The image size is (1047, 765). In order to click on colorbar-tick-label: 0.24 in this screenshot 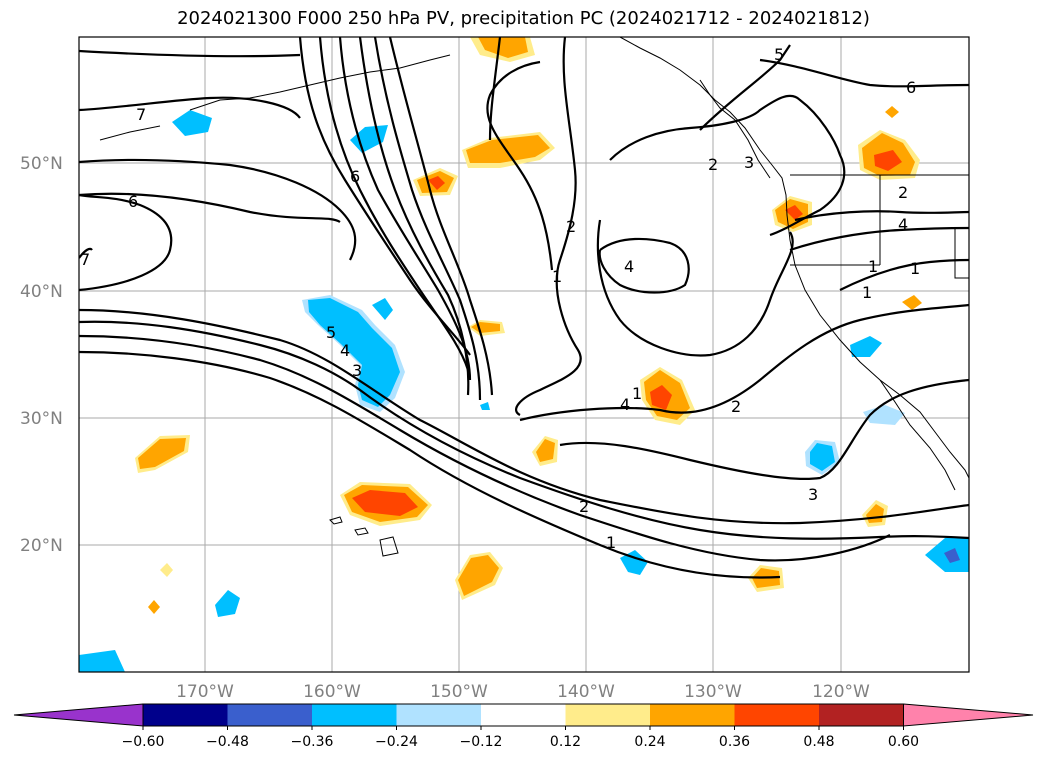, I will do `click(649, 742)`.